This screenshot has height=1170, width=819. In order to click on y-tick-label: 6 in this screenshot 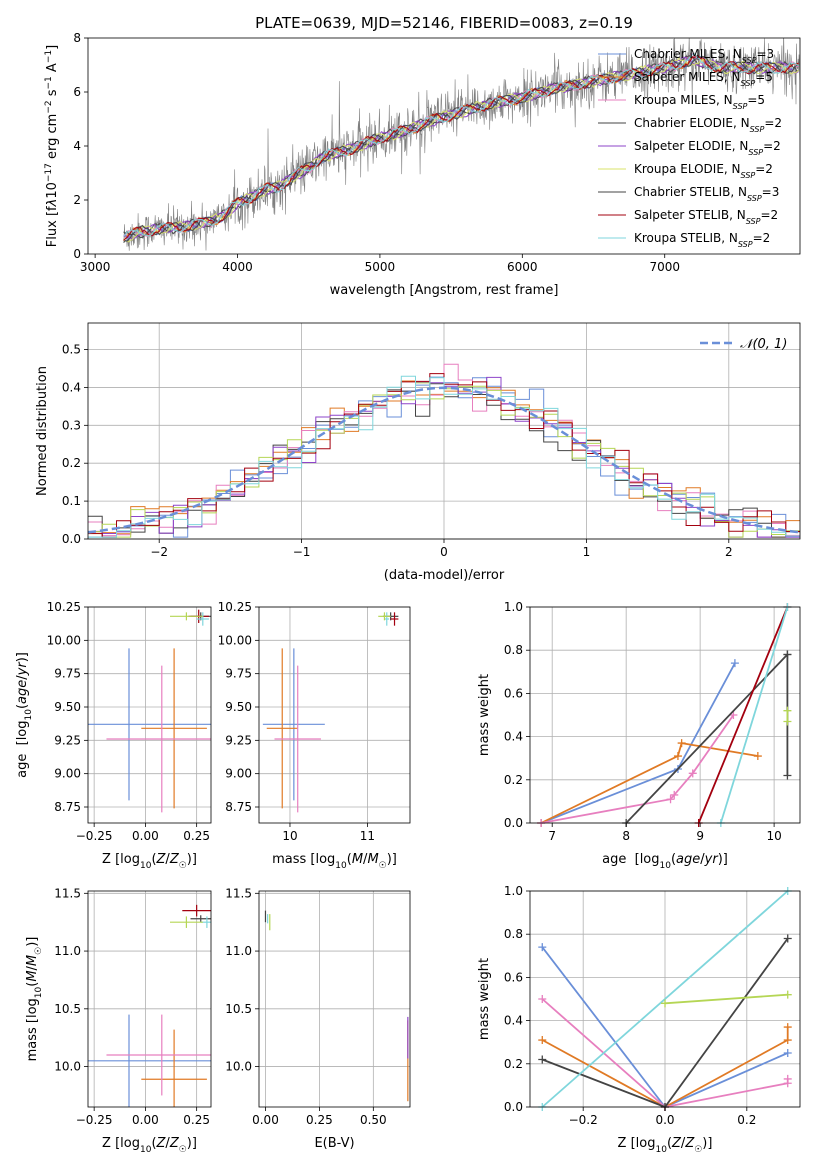, I will do `click(77, 92)`.